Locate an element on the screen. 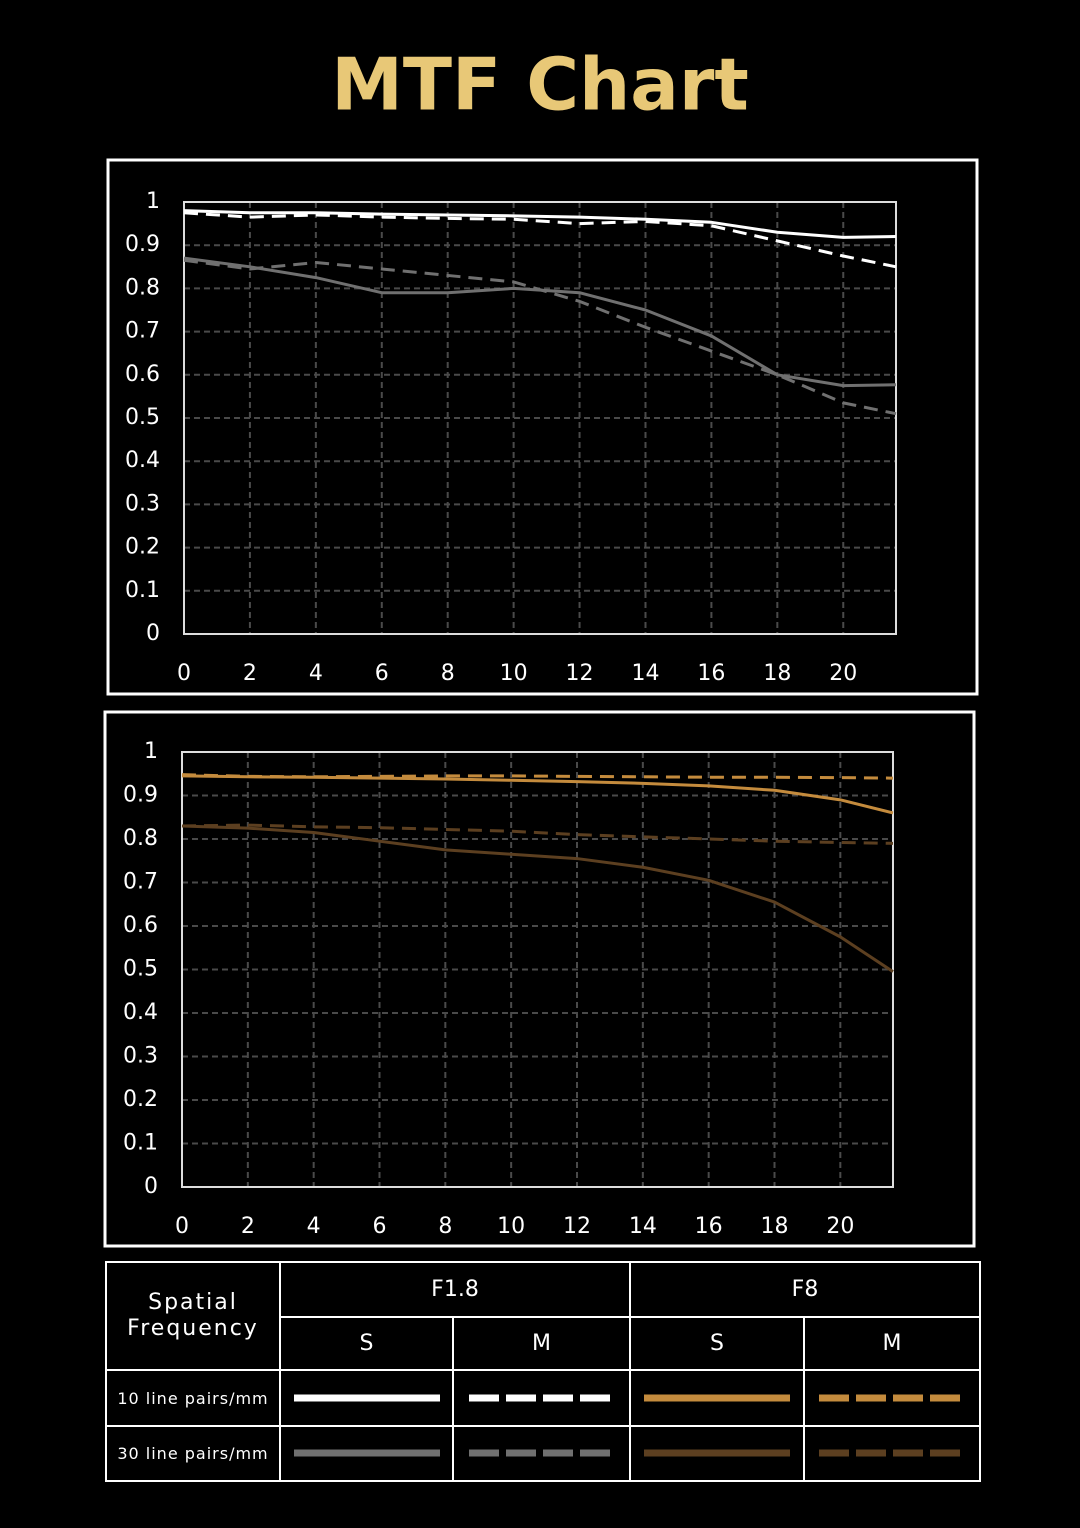  legend-row: 30 line pairs/mm is located at coordinates (543, 1453).